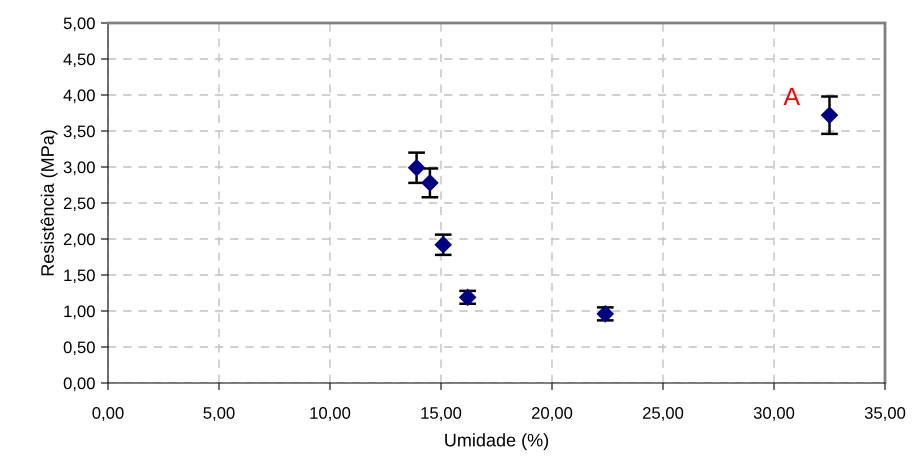  What do you see at coordinates (79, 240) in the screenshot?
I see `y-tick-label: 2,00` at bounding box center [79, 240].